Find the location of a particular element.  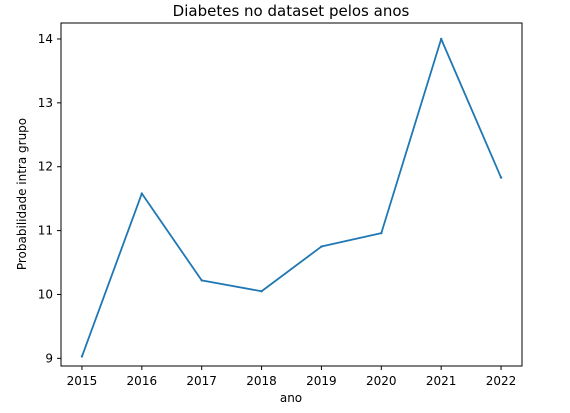

x-axis-label: ano is located at coordinates (291, 398).